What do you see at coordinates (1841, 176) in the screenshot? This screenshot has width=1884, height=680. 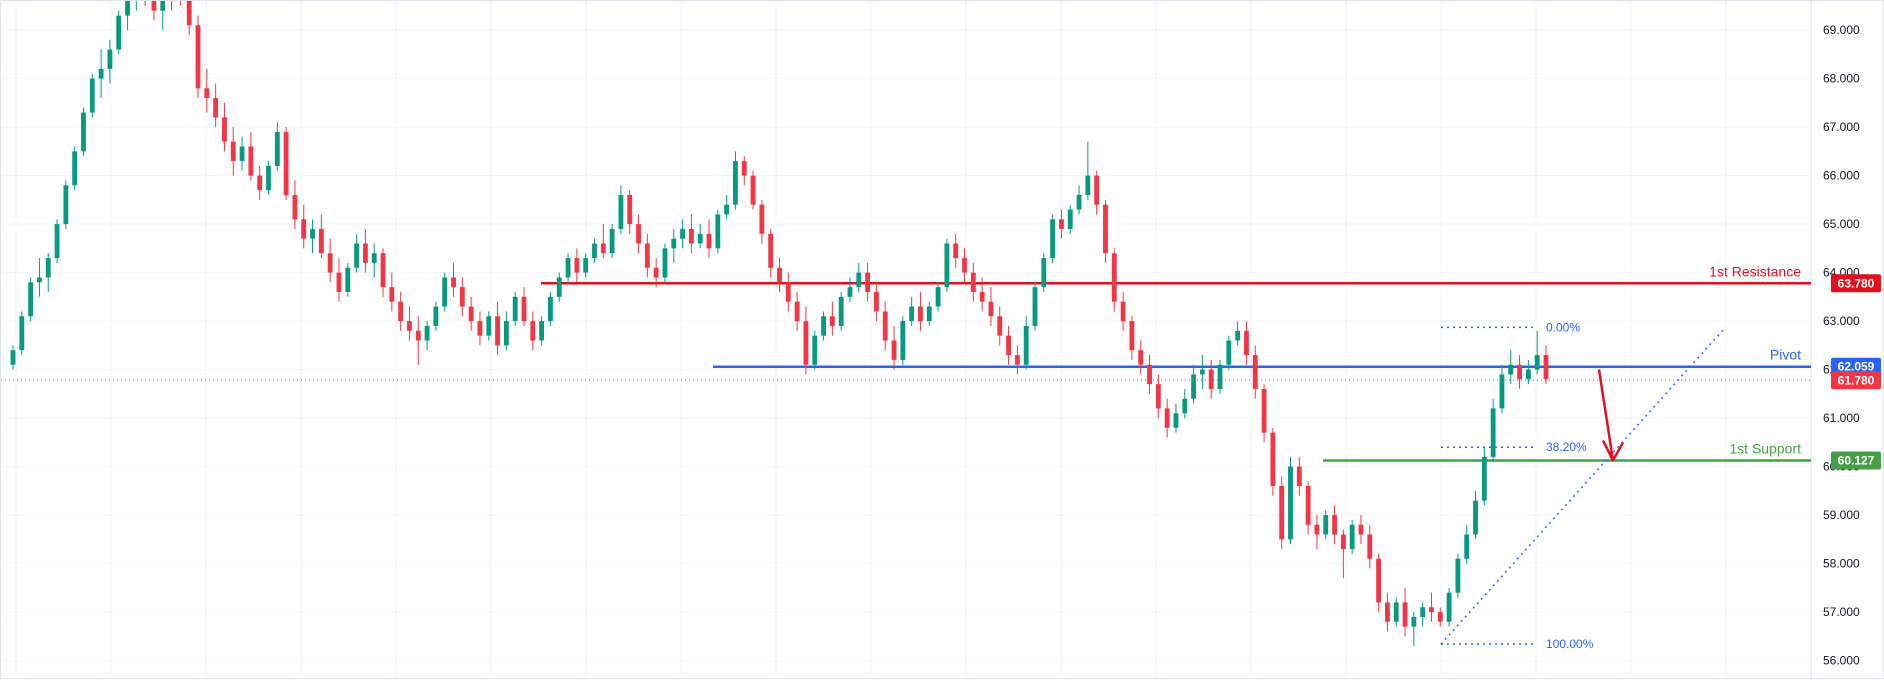 I see `y-tick-label: 66.000` at bounding box center [1841, 176].